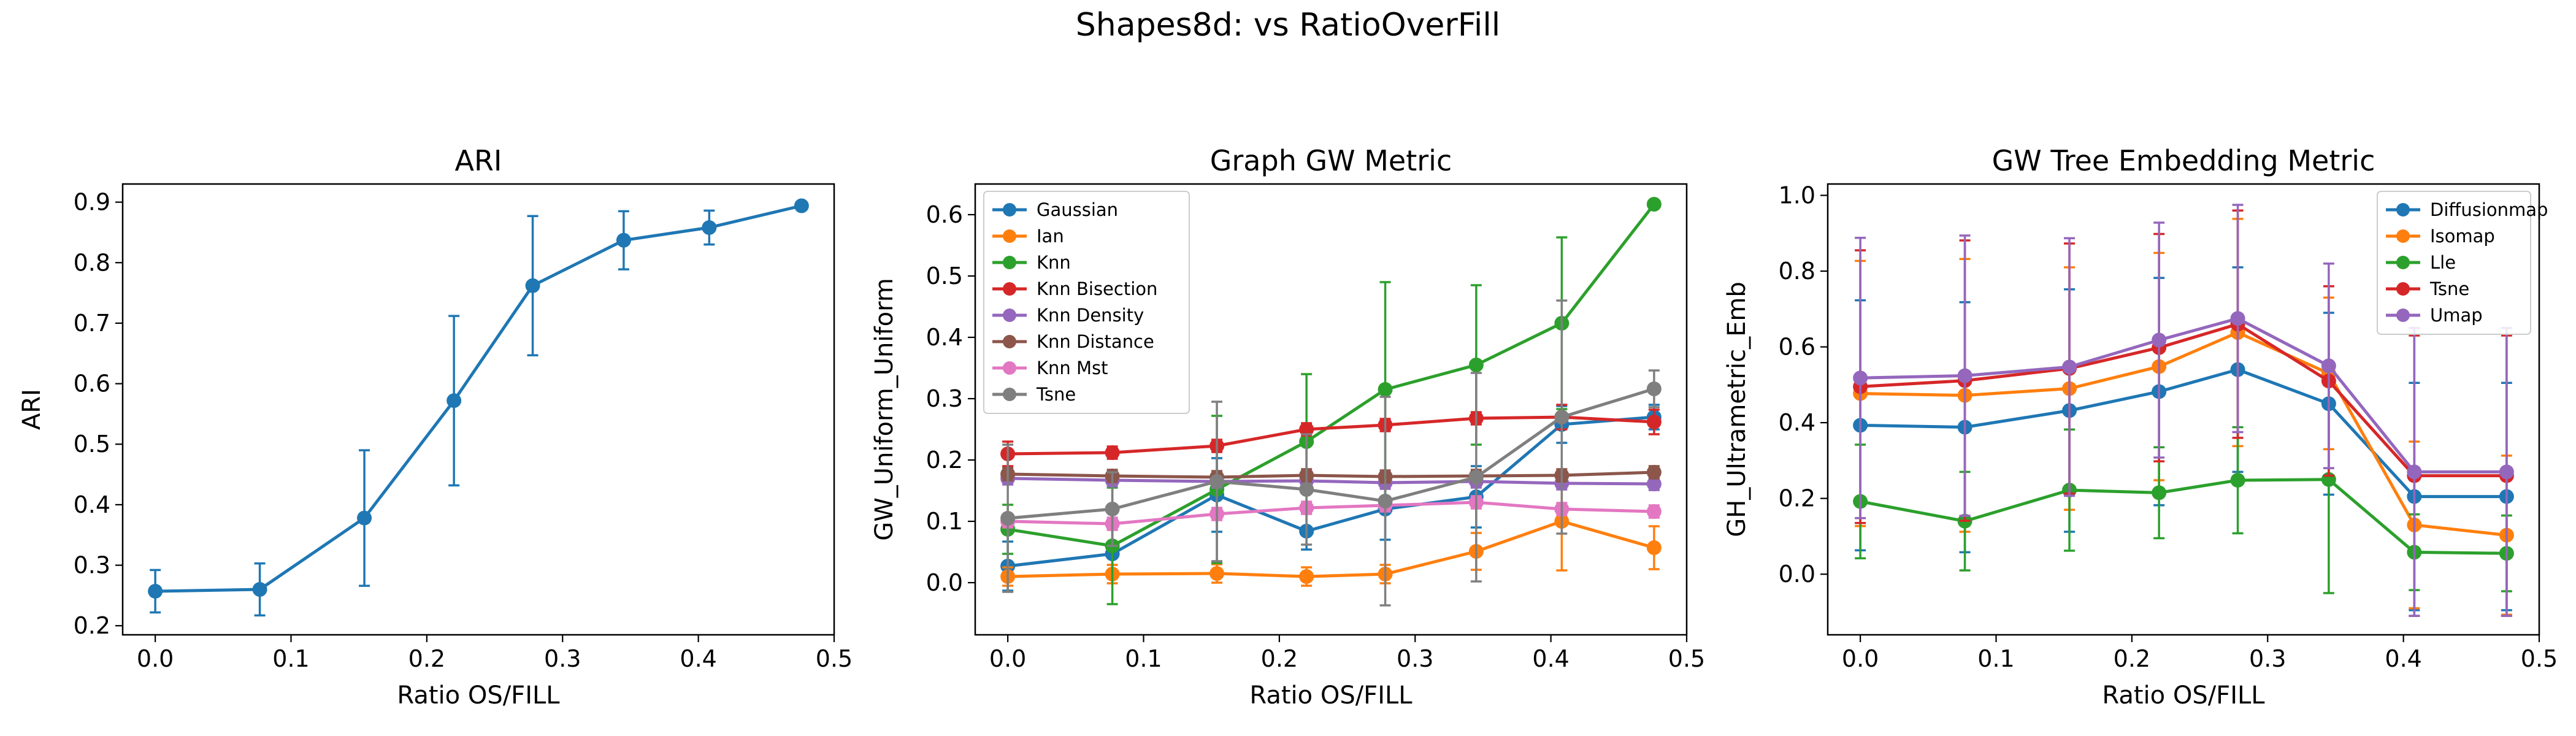 The height and width of the screenshot is (736, 2576). Describe the element at coordinates (1797, 498) in the screenshot. I see `y-tick-label: 0.2` at that location.